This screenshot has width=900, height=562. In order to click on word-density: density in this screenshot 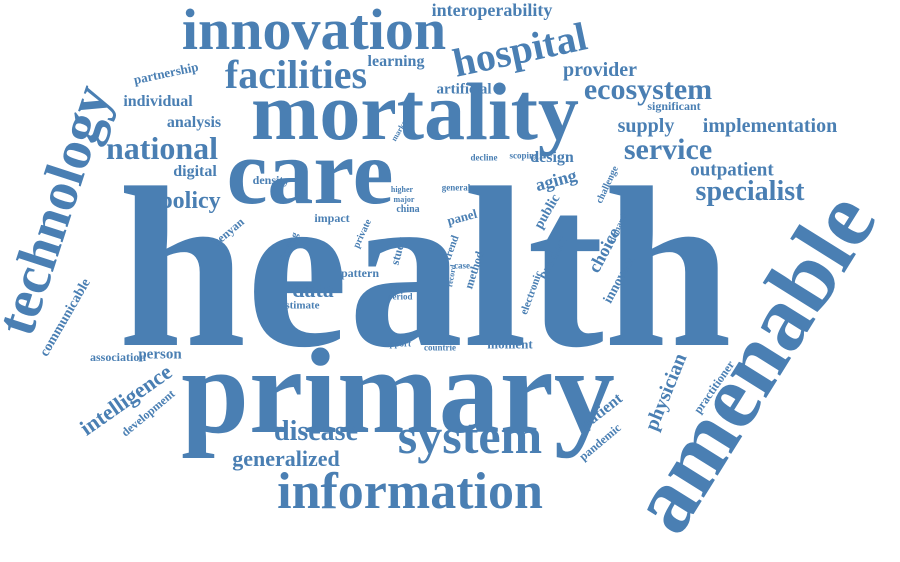, I will do `click(271, 180)`.